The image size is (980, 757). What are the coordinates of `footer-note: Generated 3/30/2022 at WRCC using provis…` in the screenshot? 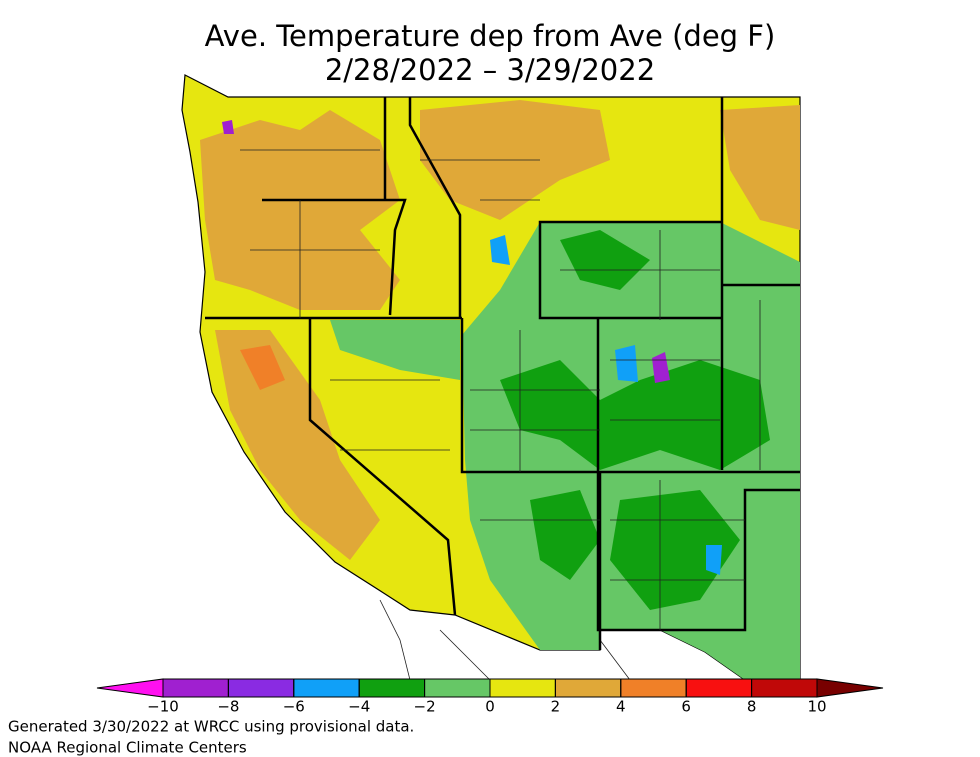 It's located at (211, 727).